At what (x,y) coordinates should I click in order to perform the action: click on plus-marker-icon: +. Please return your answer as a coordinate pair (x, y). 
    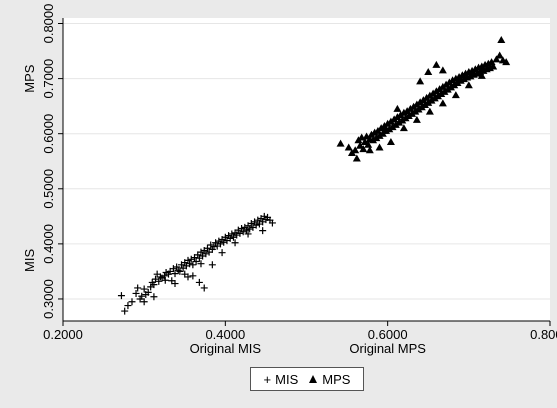
    Looking at the image, I should click on (267, 379).